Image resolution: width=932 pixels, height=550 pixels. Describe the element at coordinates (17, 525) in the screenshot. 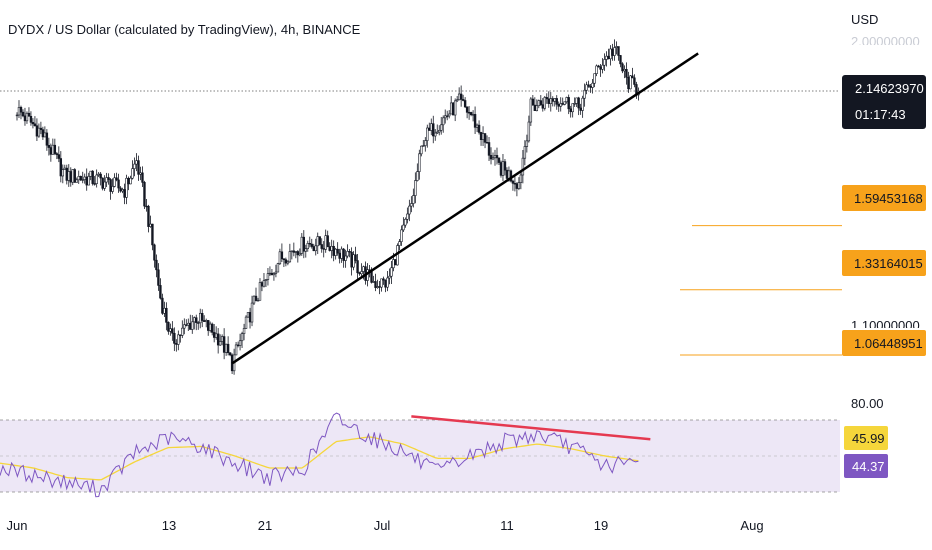

I see `x-tick-jun: Jun` at that location.